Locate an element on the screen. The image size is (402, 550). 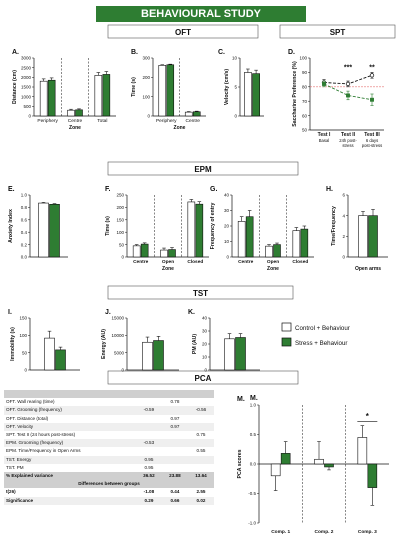
table-row: EPM. Time/Frequency in Open Arms 0.55 is located at coordinates (109, 451).